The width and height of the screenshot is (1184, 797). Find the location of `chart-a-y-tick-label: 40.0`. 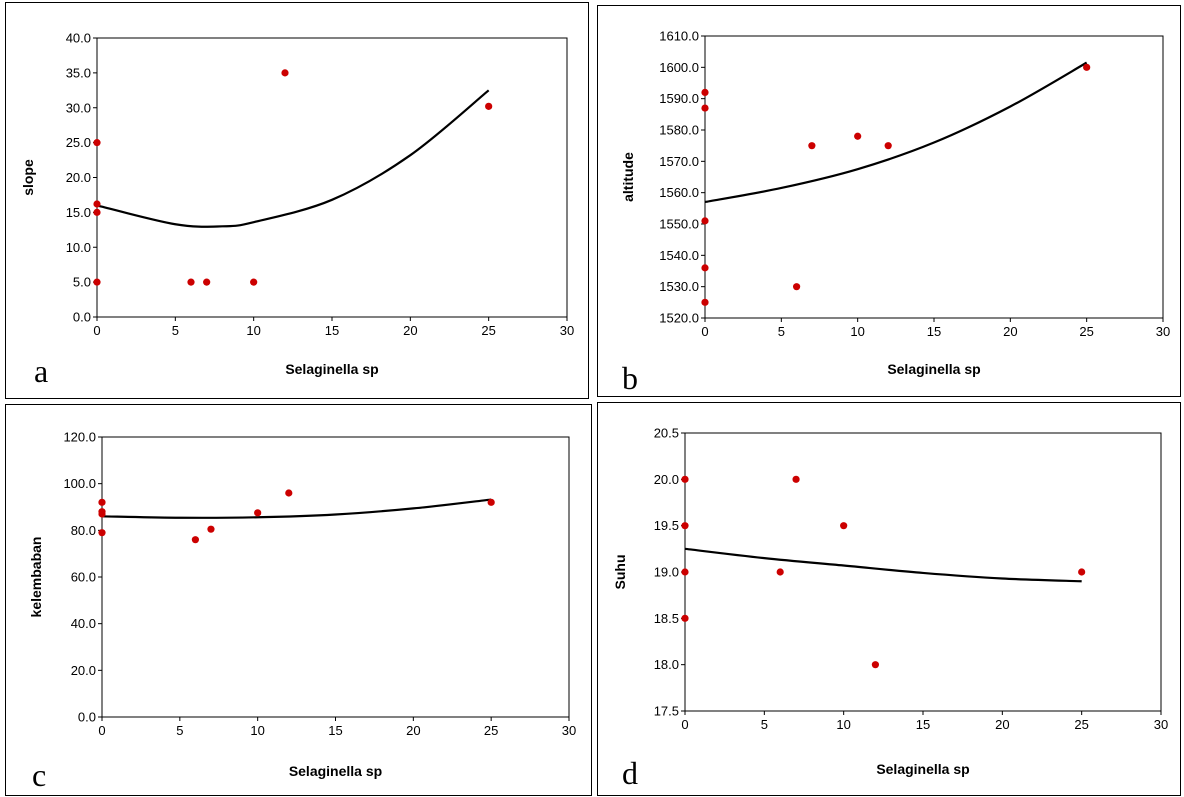

chart-a-y-tick-label: 40.0 is located at coordinates (78, 38).